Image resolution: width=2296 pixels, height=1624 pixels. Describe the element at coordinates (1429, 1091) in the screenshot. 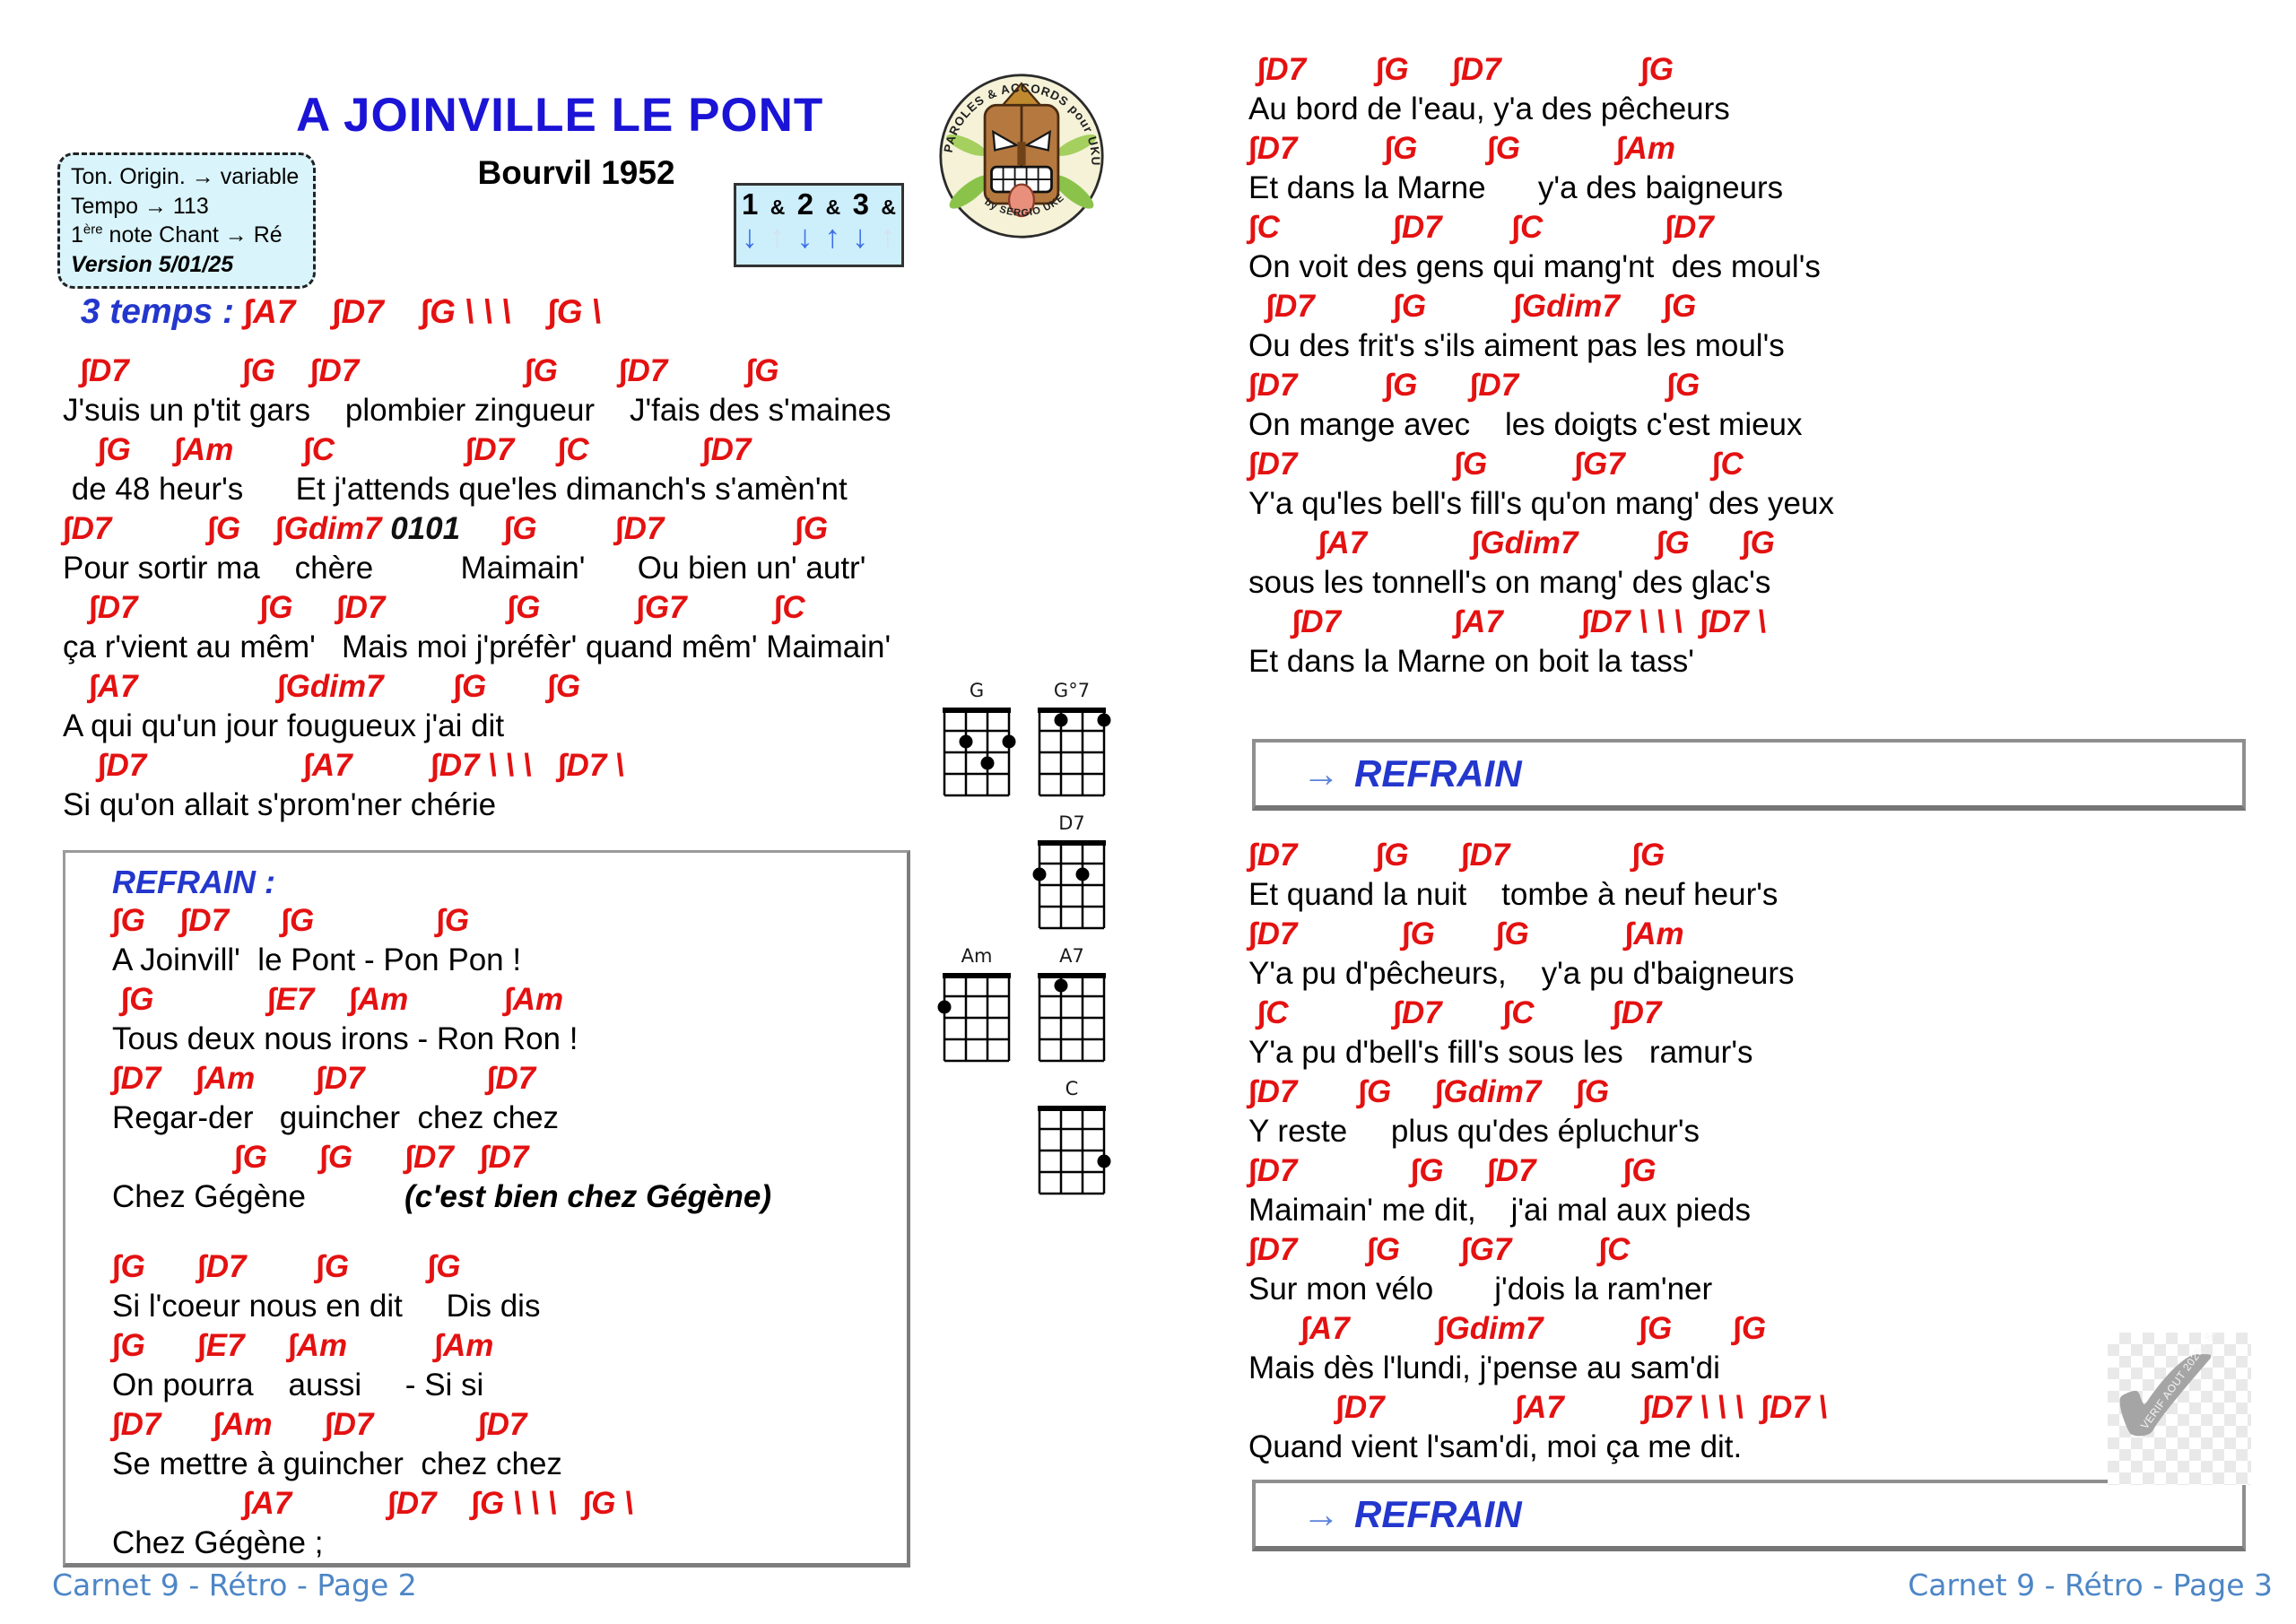

I see `chord-line: ∫D7 ∫G ∫Gdim7 ∫G` at that location.